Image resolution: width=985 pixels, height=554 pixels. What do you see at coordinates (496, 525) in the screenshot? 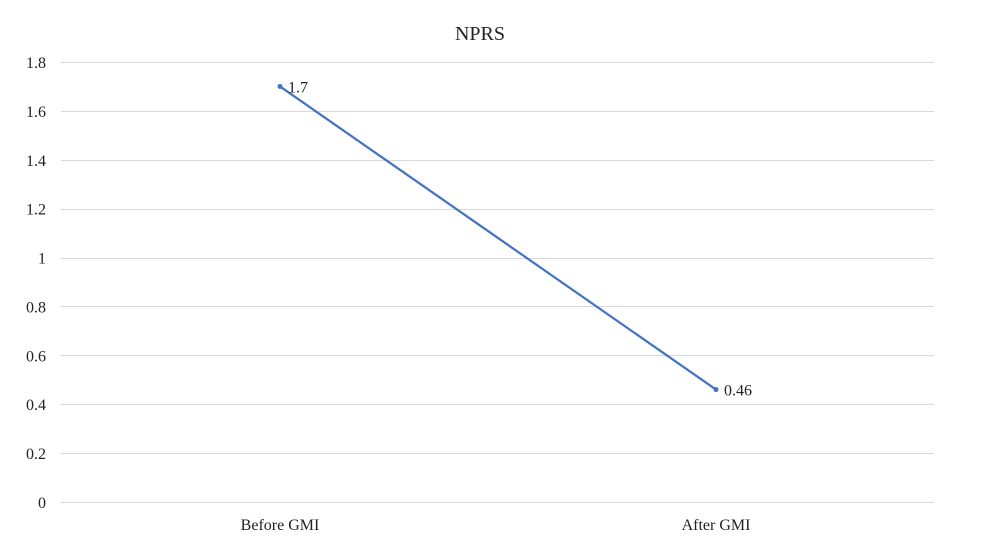
I see `x-axis-tick-labels: Before GMI After GMI` at bounding box center [496, 525].